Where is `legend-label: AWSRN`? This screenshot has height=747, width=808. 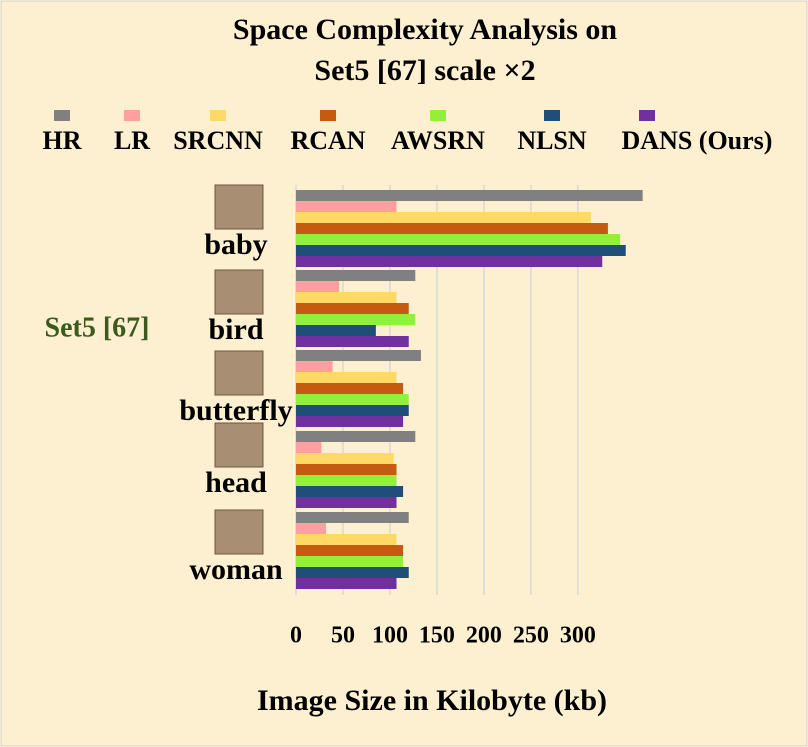
legend-label: AWSRN is located at coordinates (438, 140).